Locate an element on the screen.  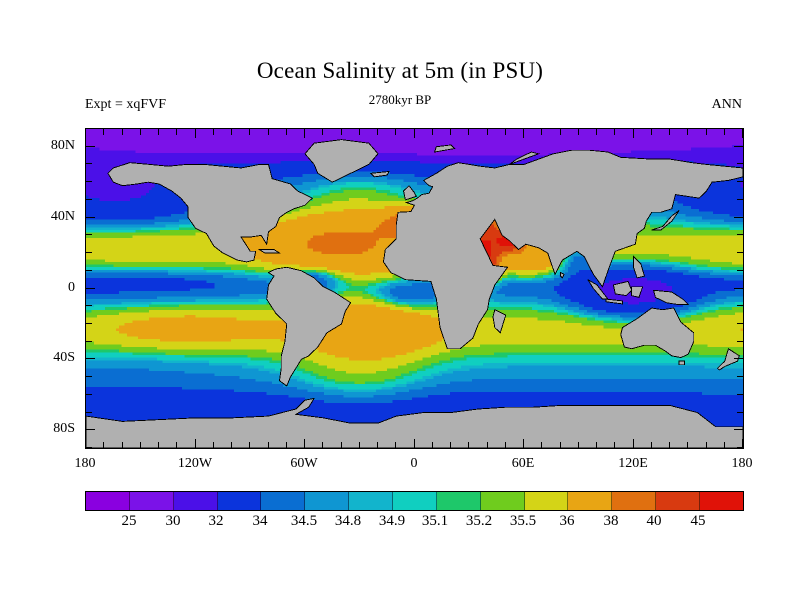
figure-subtitle: 2780kyr BP is located at coordinates (400, 99).